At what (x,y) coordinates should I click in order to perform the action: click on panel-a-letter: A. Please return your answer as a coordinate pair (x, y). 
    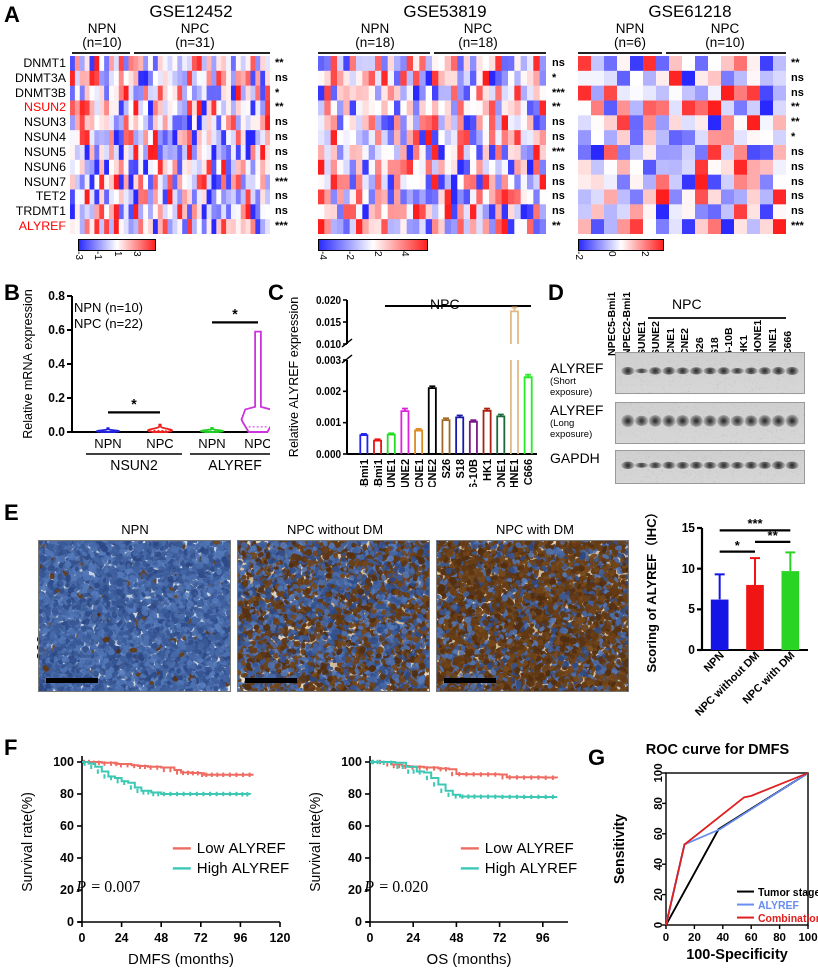
    Looking at the image, I should click on (12, 14).